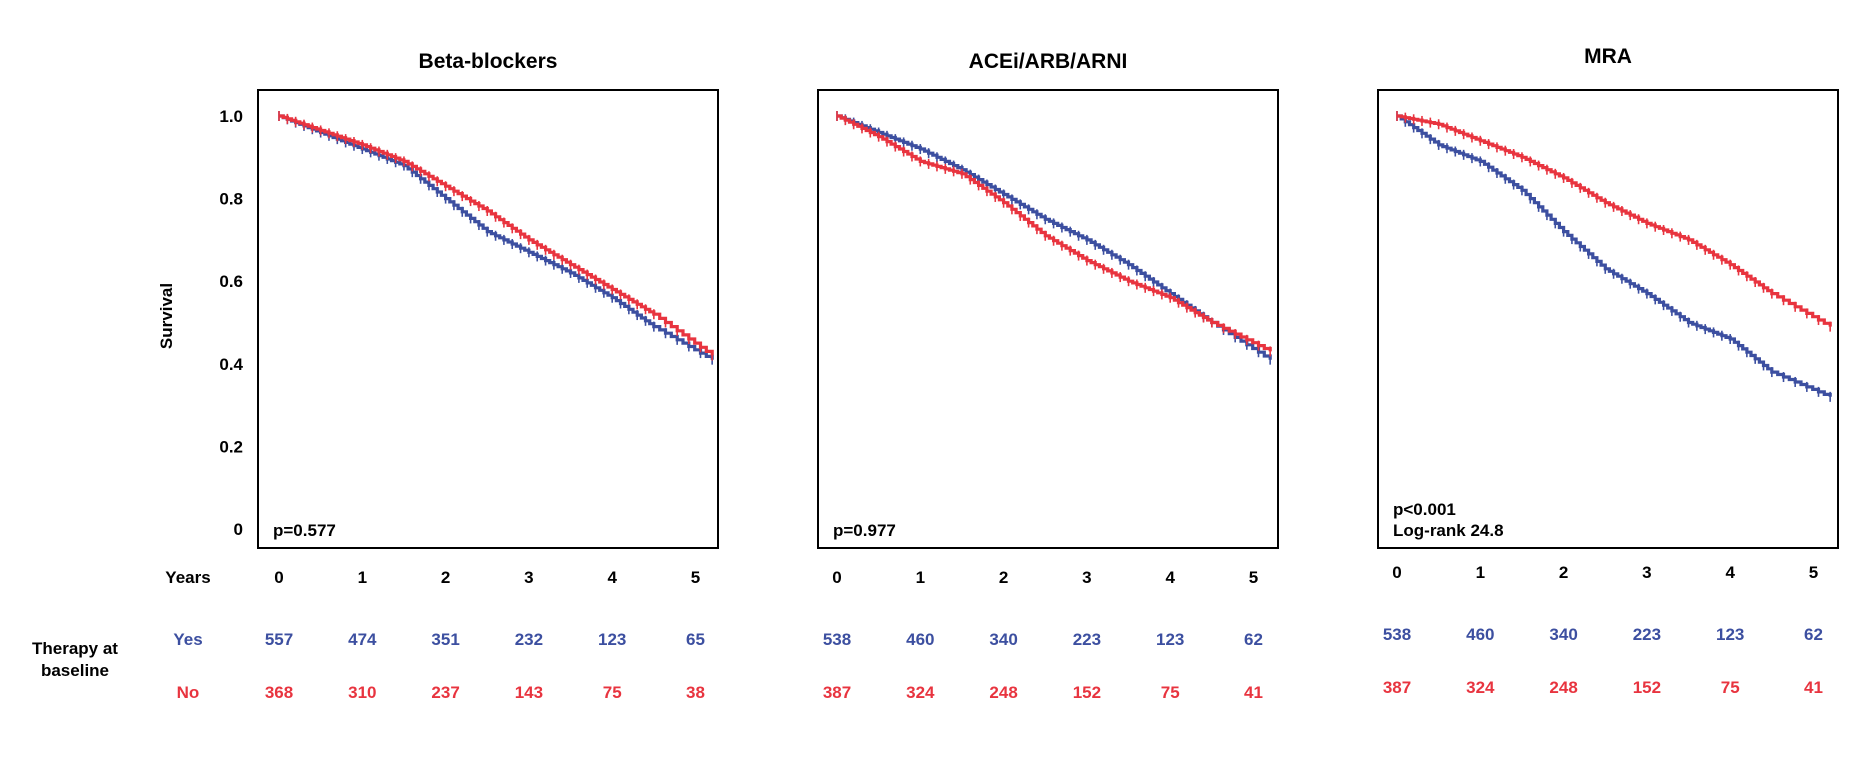 The height and width of the screenshot is (763, 1870). Describe the element at coordinates (231, 364) in the screenshot. I see `y-tick-label: 0.4` at that location.